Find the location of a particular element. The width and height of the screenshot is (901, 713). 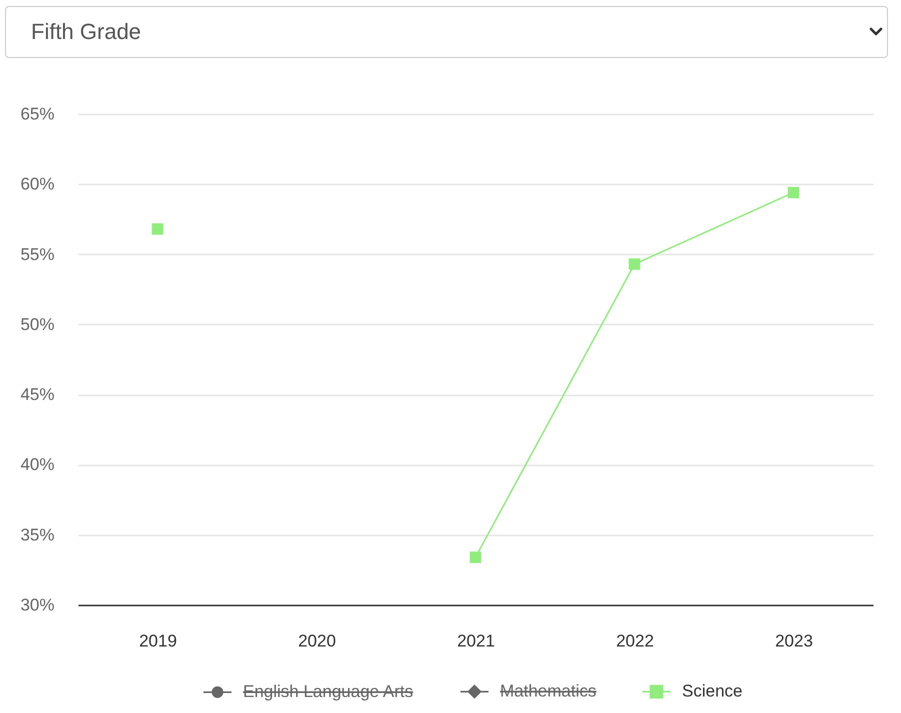

y-tick-label: 65% is located at coordinates (37, 114).